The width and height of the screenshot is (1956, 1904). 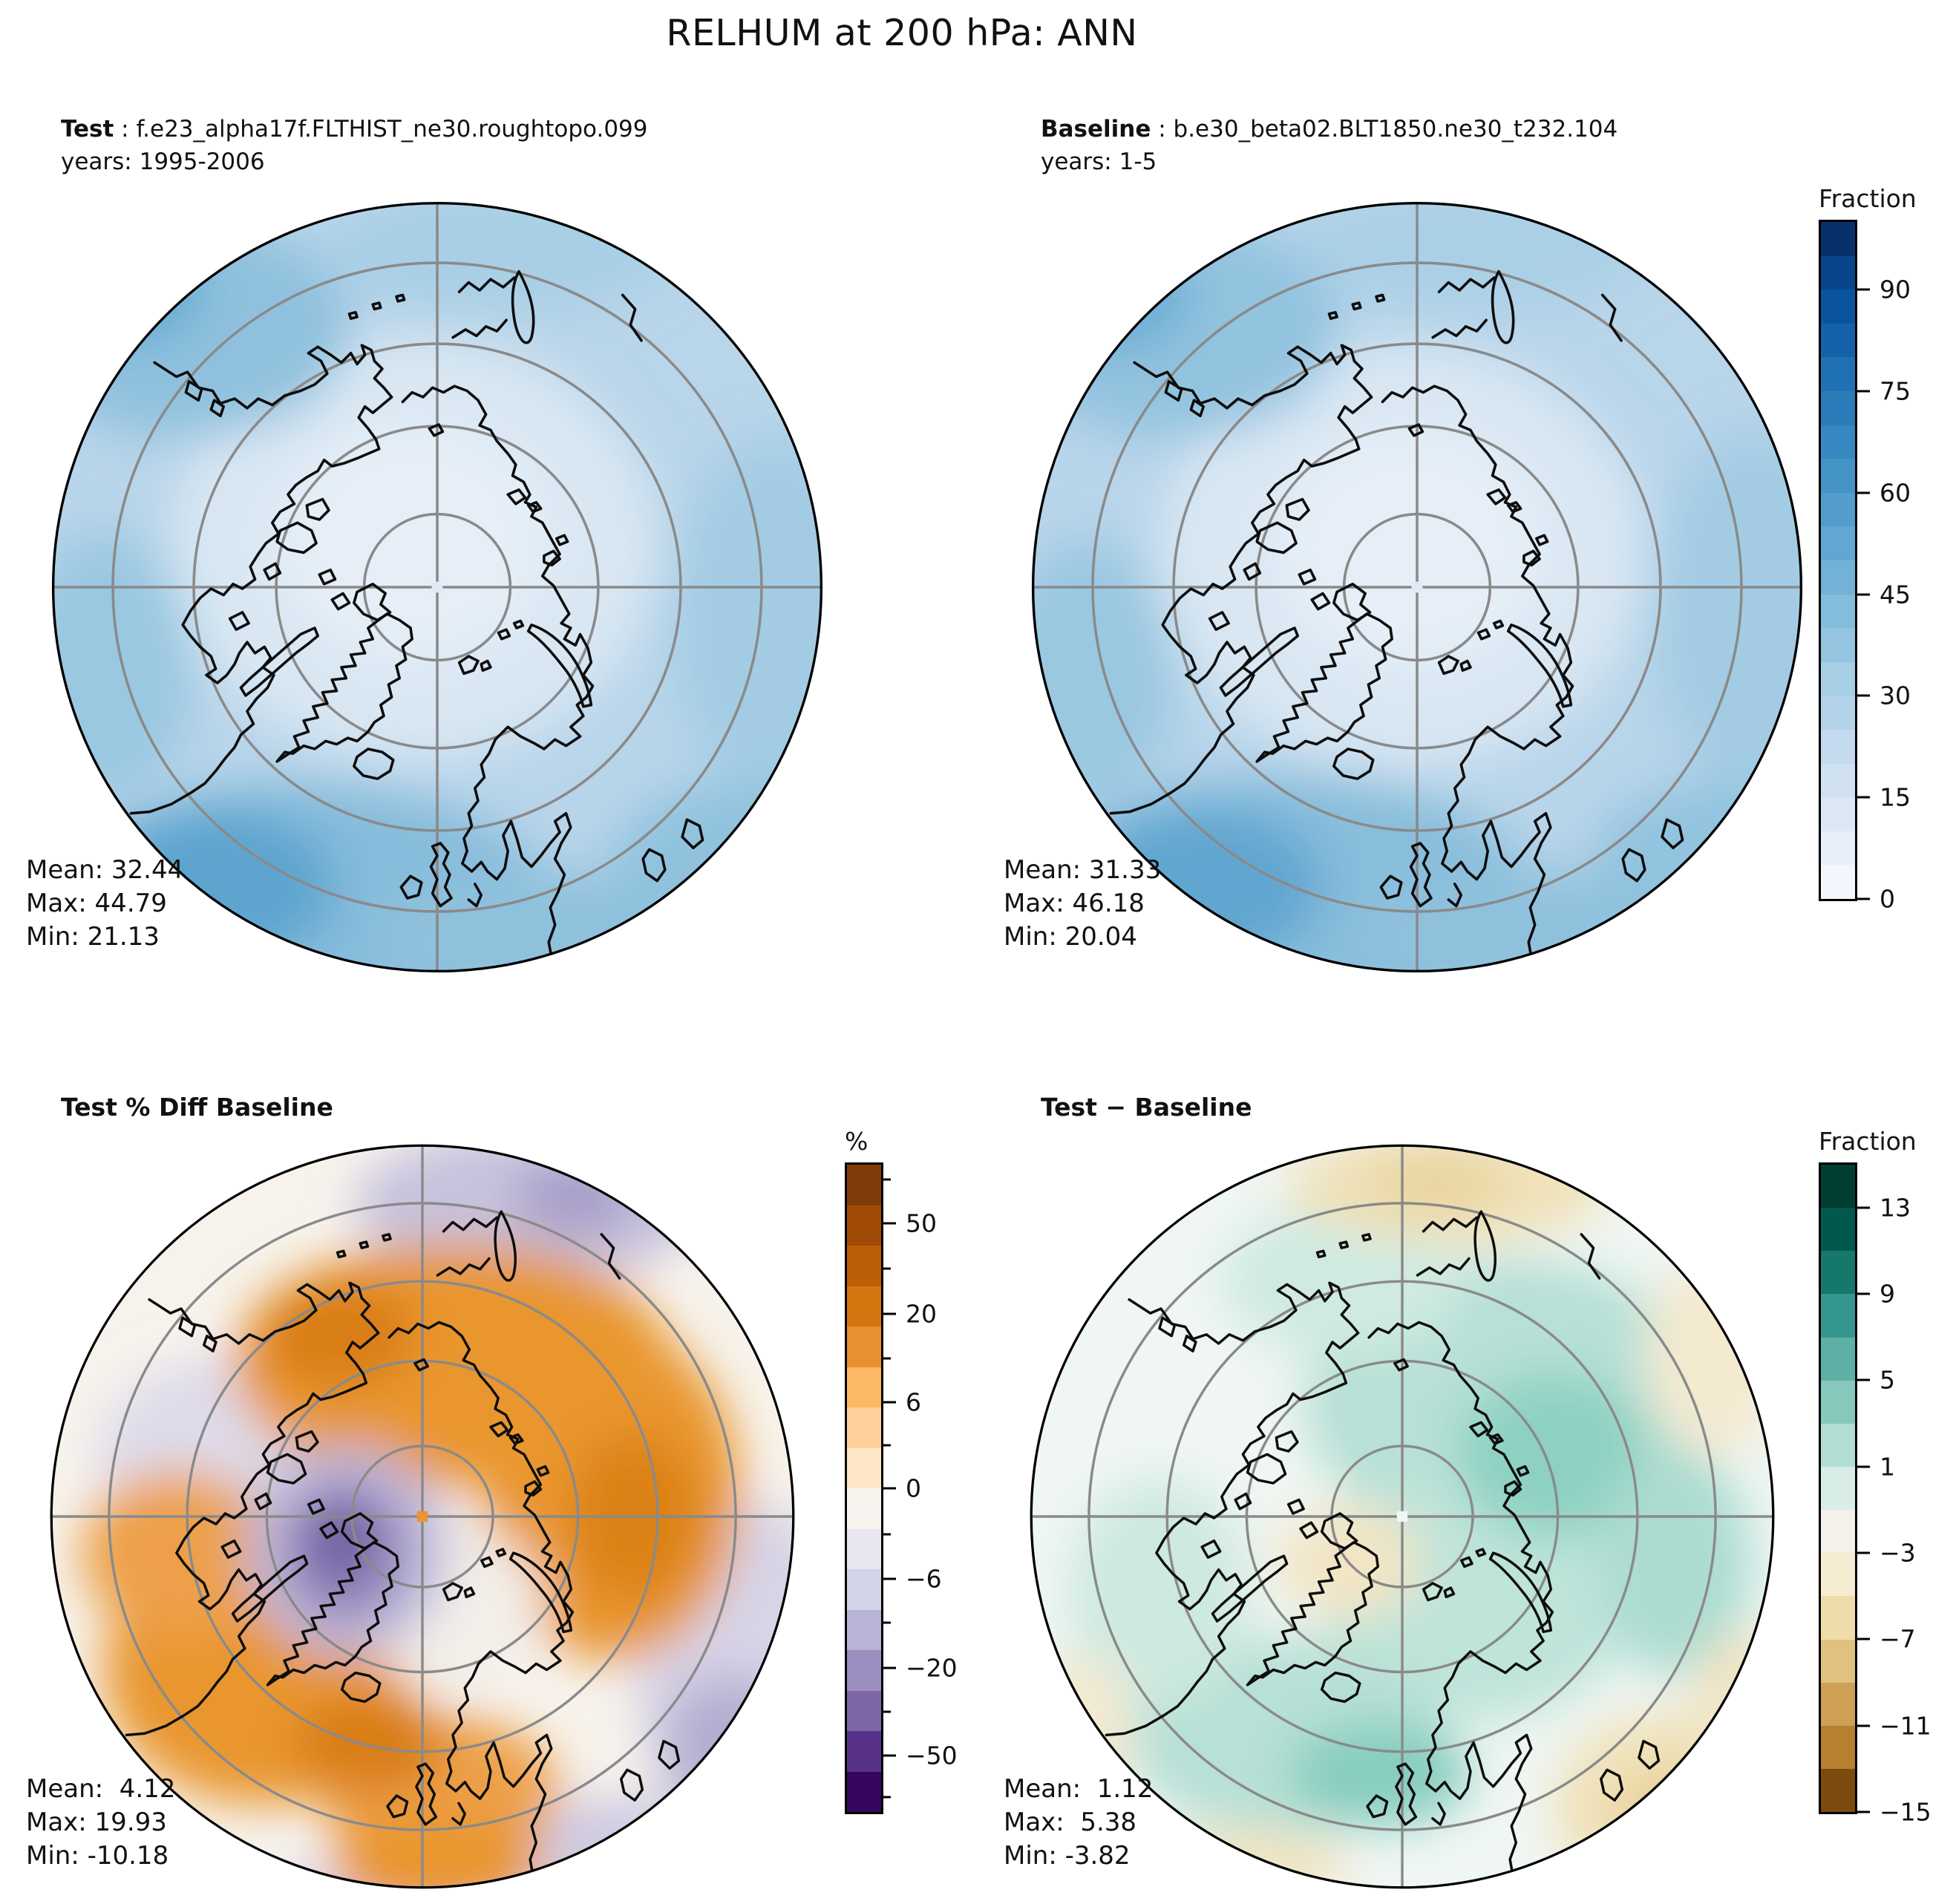 I want to click on colorbar-title: %, so click(x=857, y=1142).